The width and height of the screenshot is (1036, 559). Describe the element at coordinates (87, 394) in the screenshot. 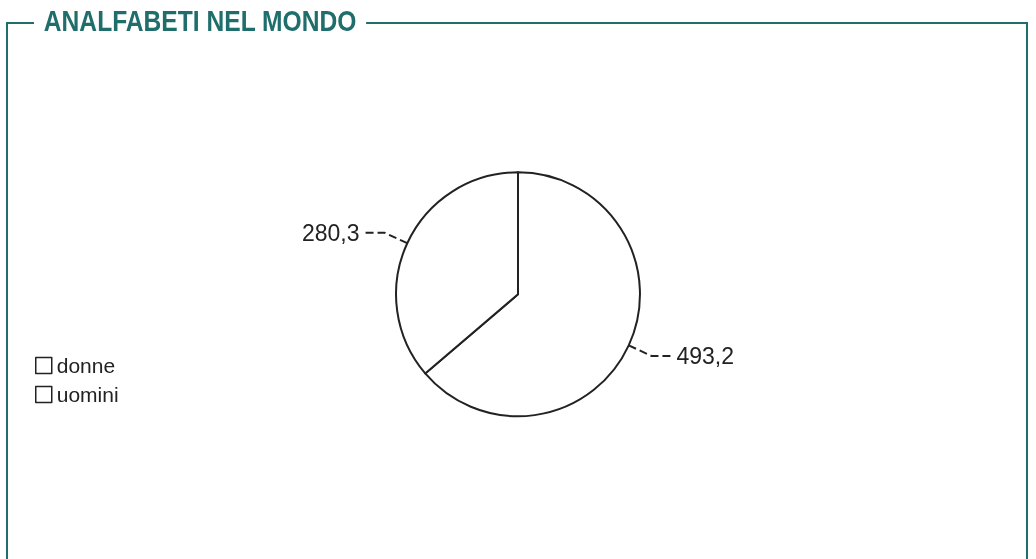

I see `legend-label: uomini` at that location.